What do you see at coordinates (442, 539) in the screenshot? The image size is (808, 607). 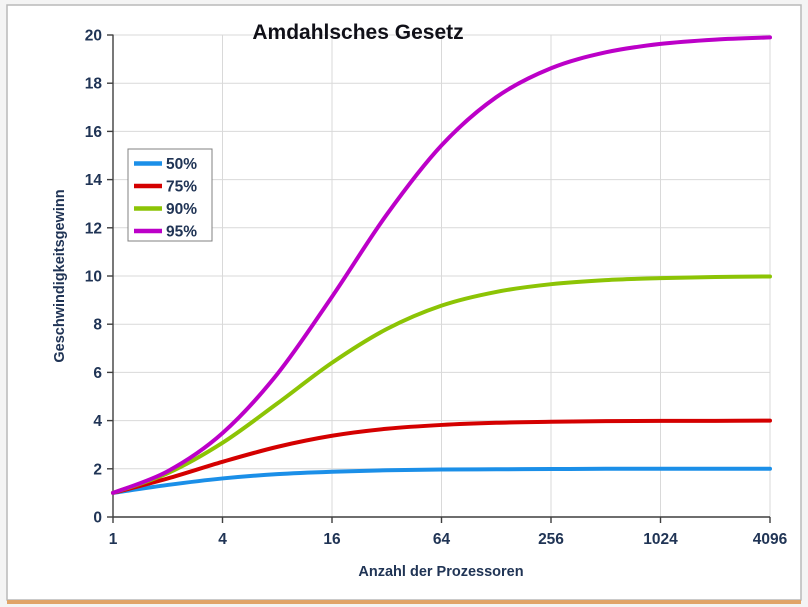 I see `x-tick-label: 64` at bounding box center [442, 539].